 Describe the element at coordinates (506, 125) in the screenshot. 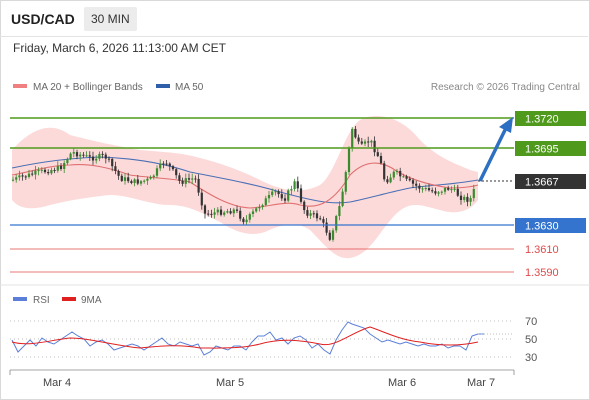

I see `forecast-arrow-head` at that location.